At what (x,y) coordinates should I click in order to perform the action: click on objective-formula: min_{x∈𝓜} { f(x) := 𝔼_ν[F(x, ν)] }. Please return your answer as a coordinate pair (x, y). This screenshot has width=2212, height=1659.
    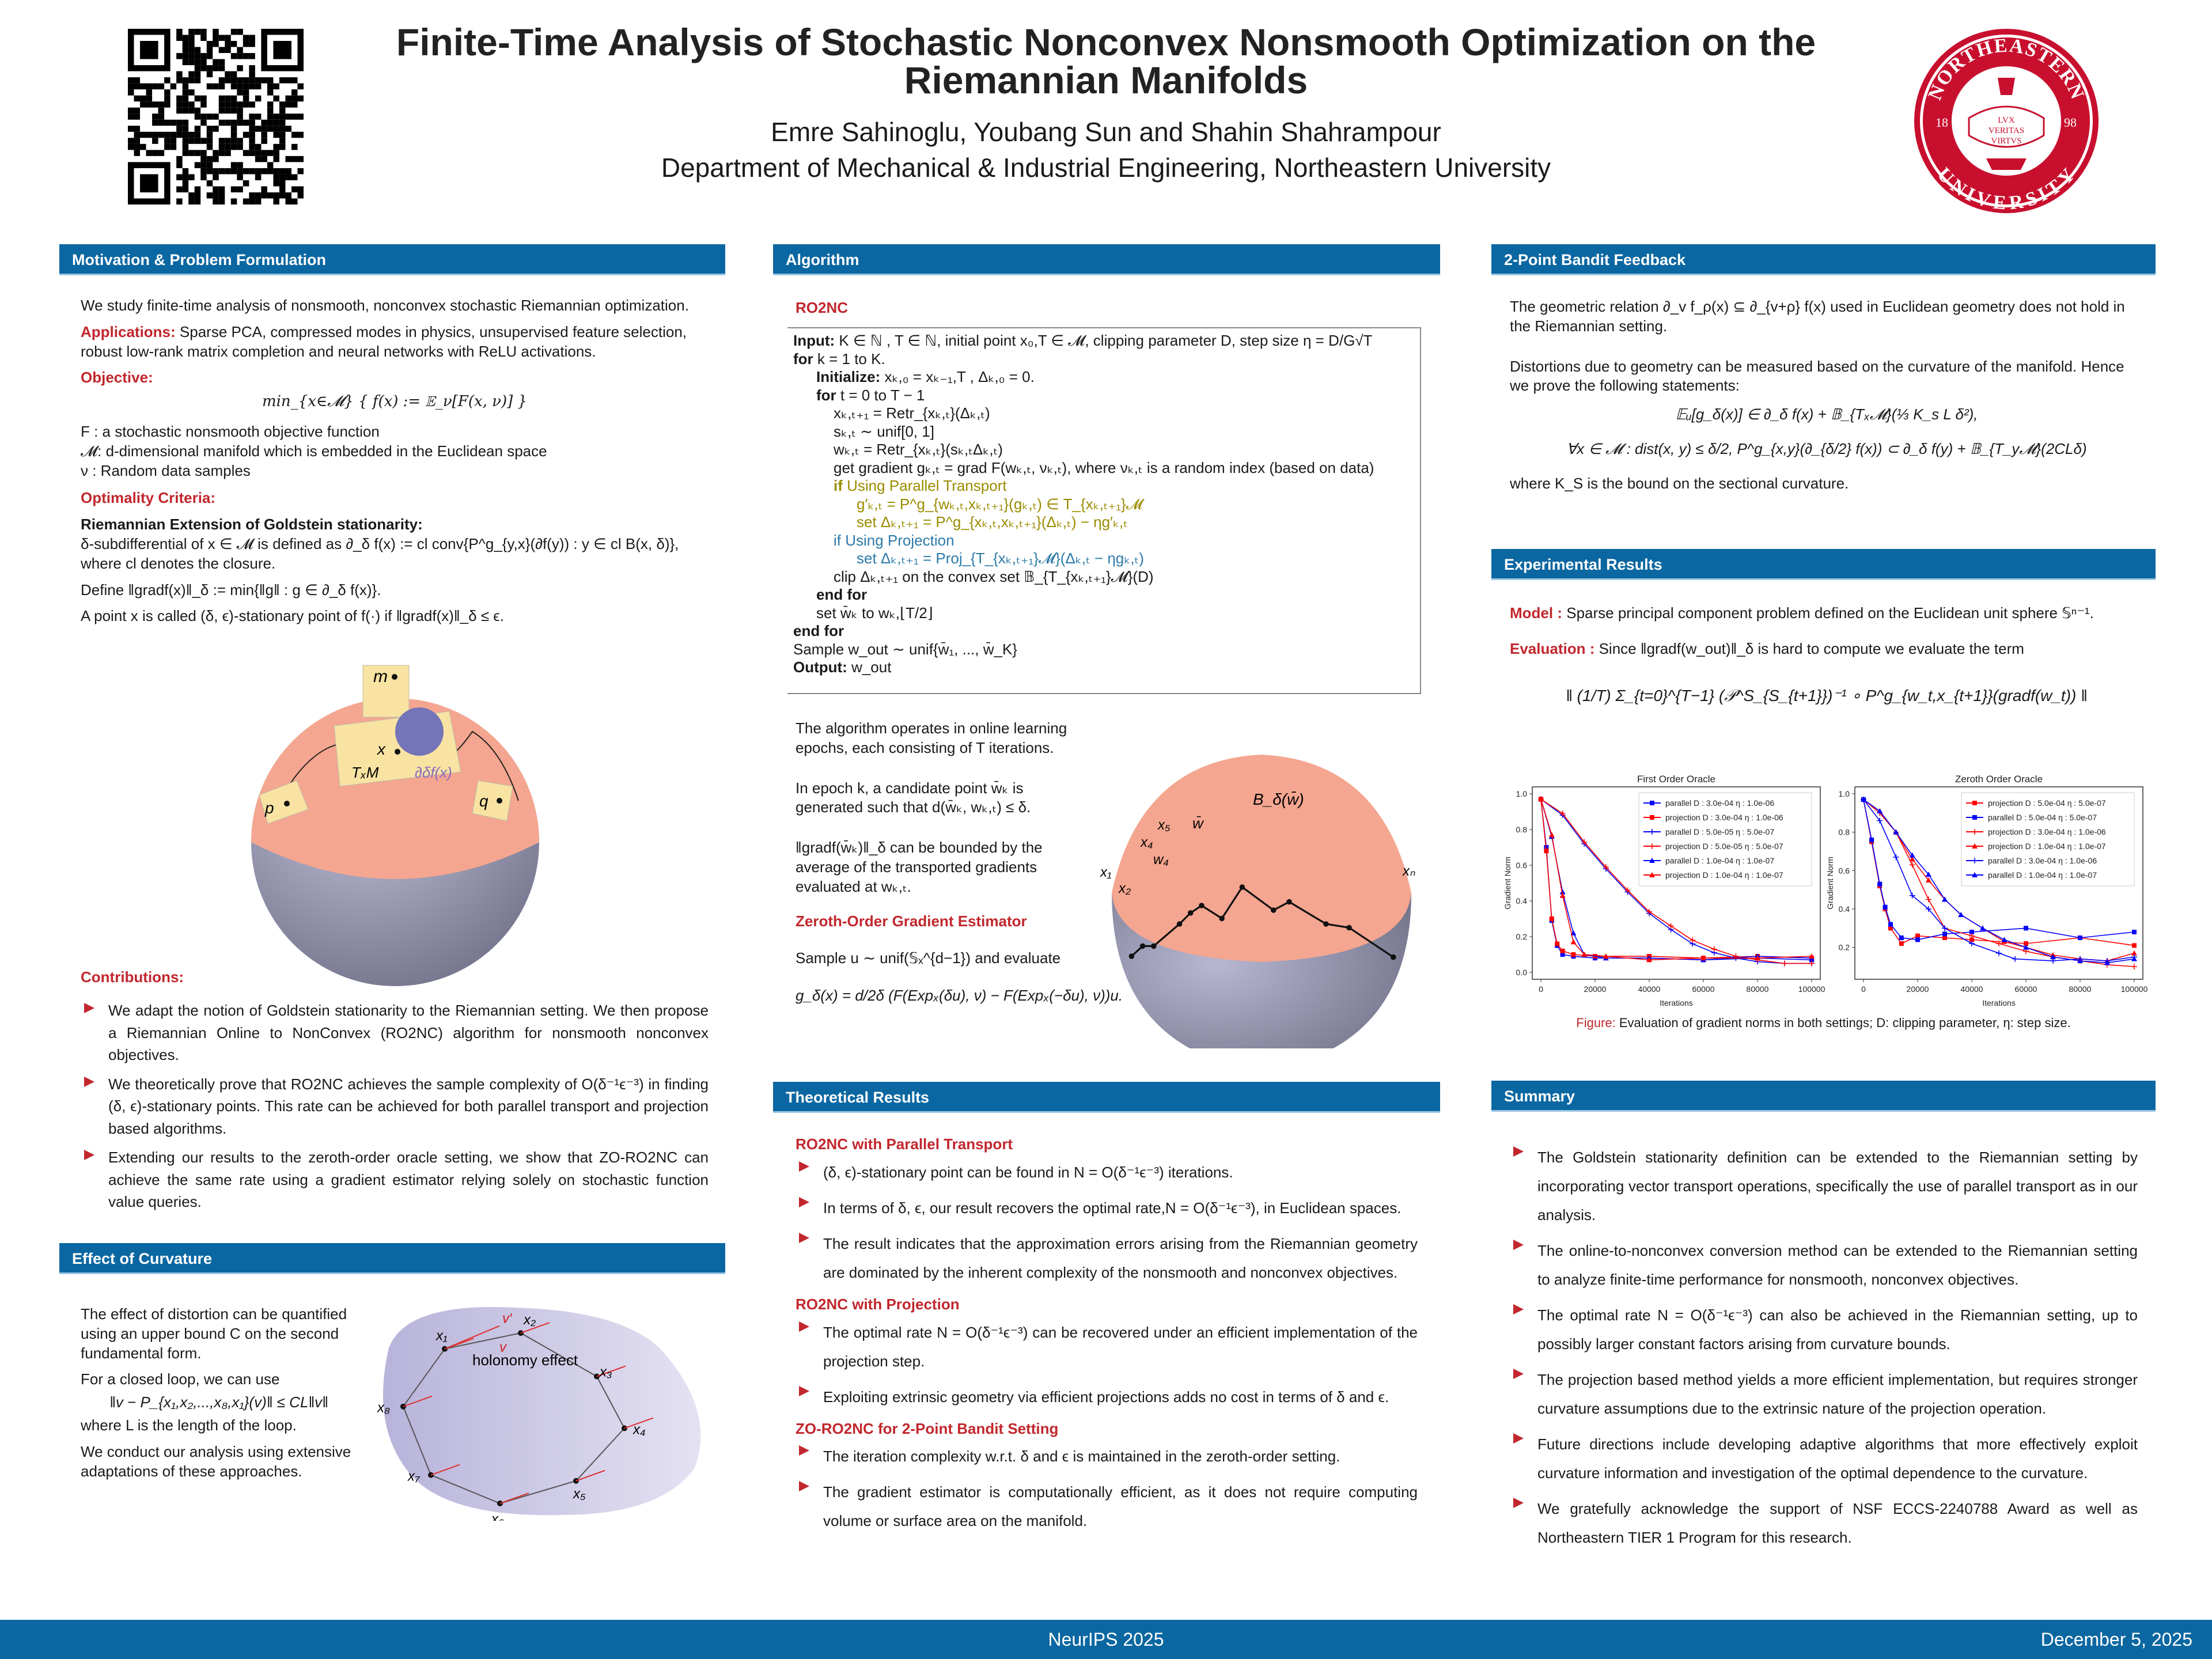
    Looking at the image, I should click on (395, 402).